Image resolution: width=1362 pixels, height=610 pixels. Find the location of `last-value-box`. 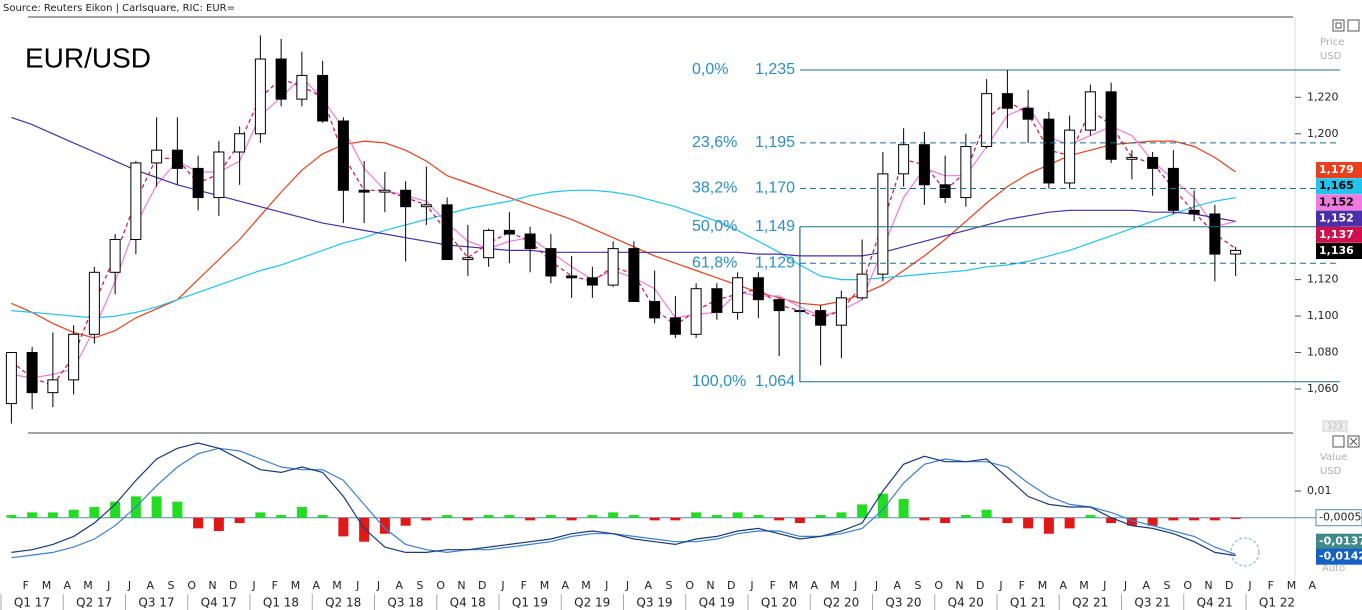

last-value-box is located at coordinates (1338, 518).